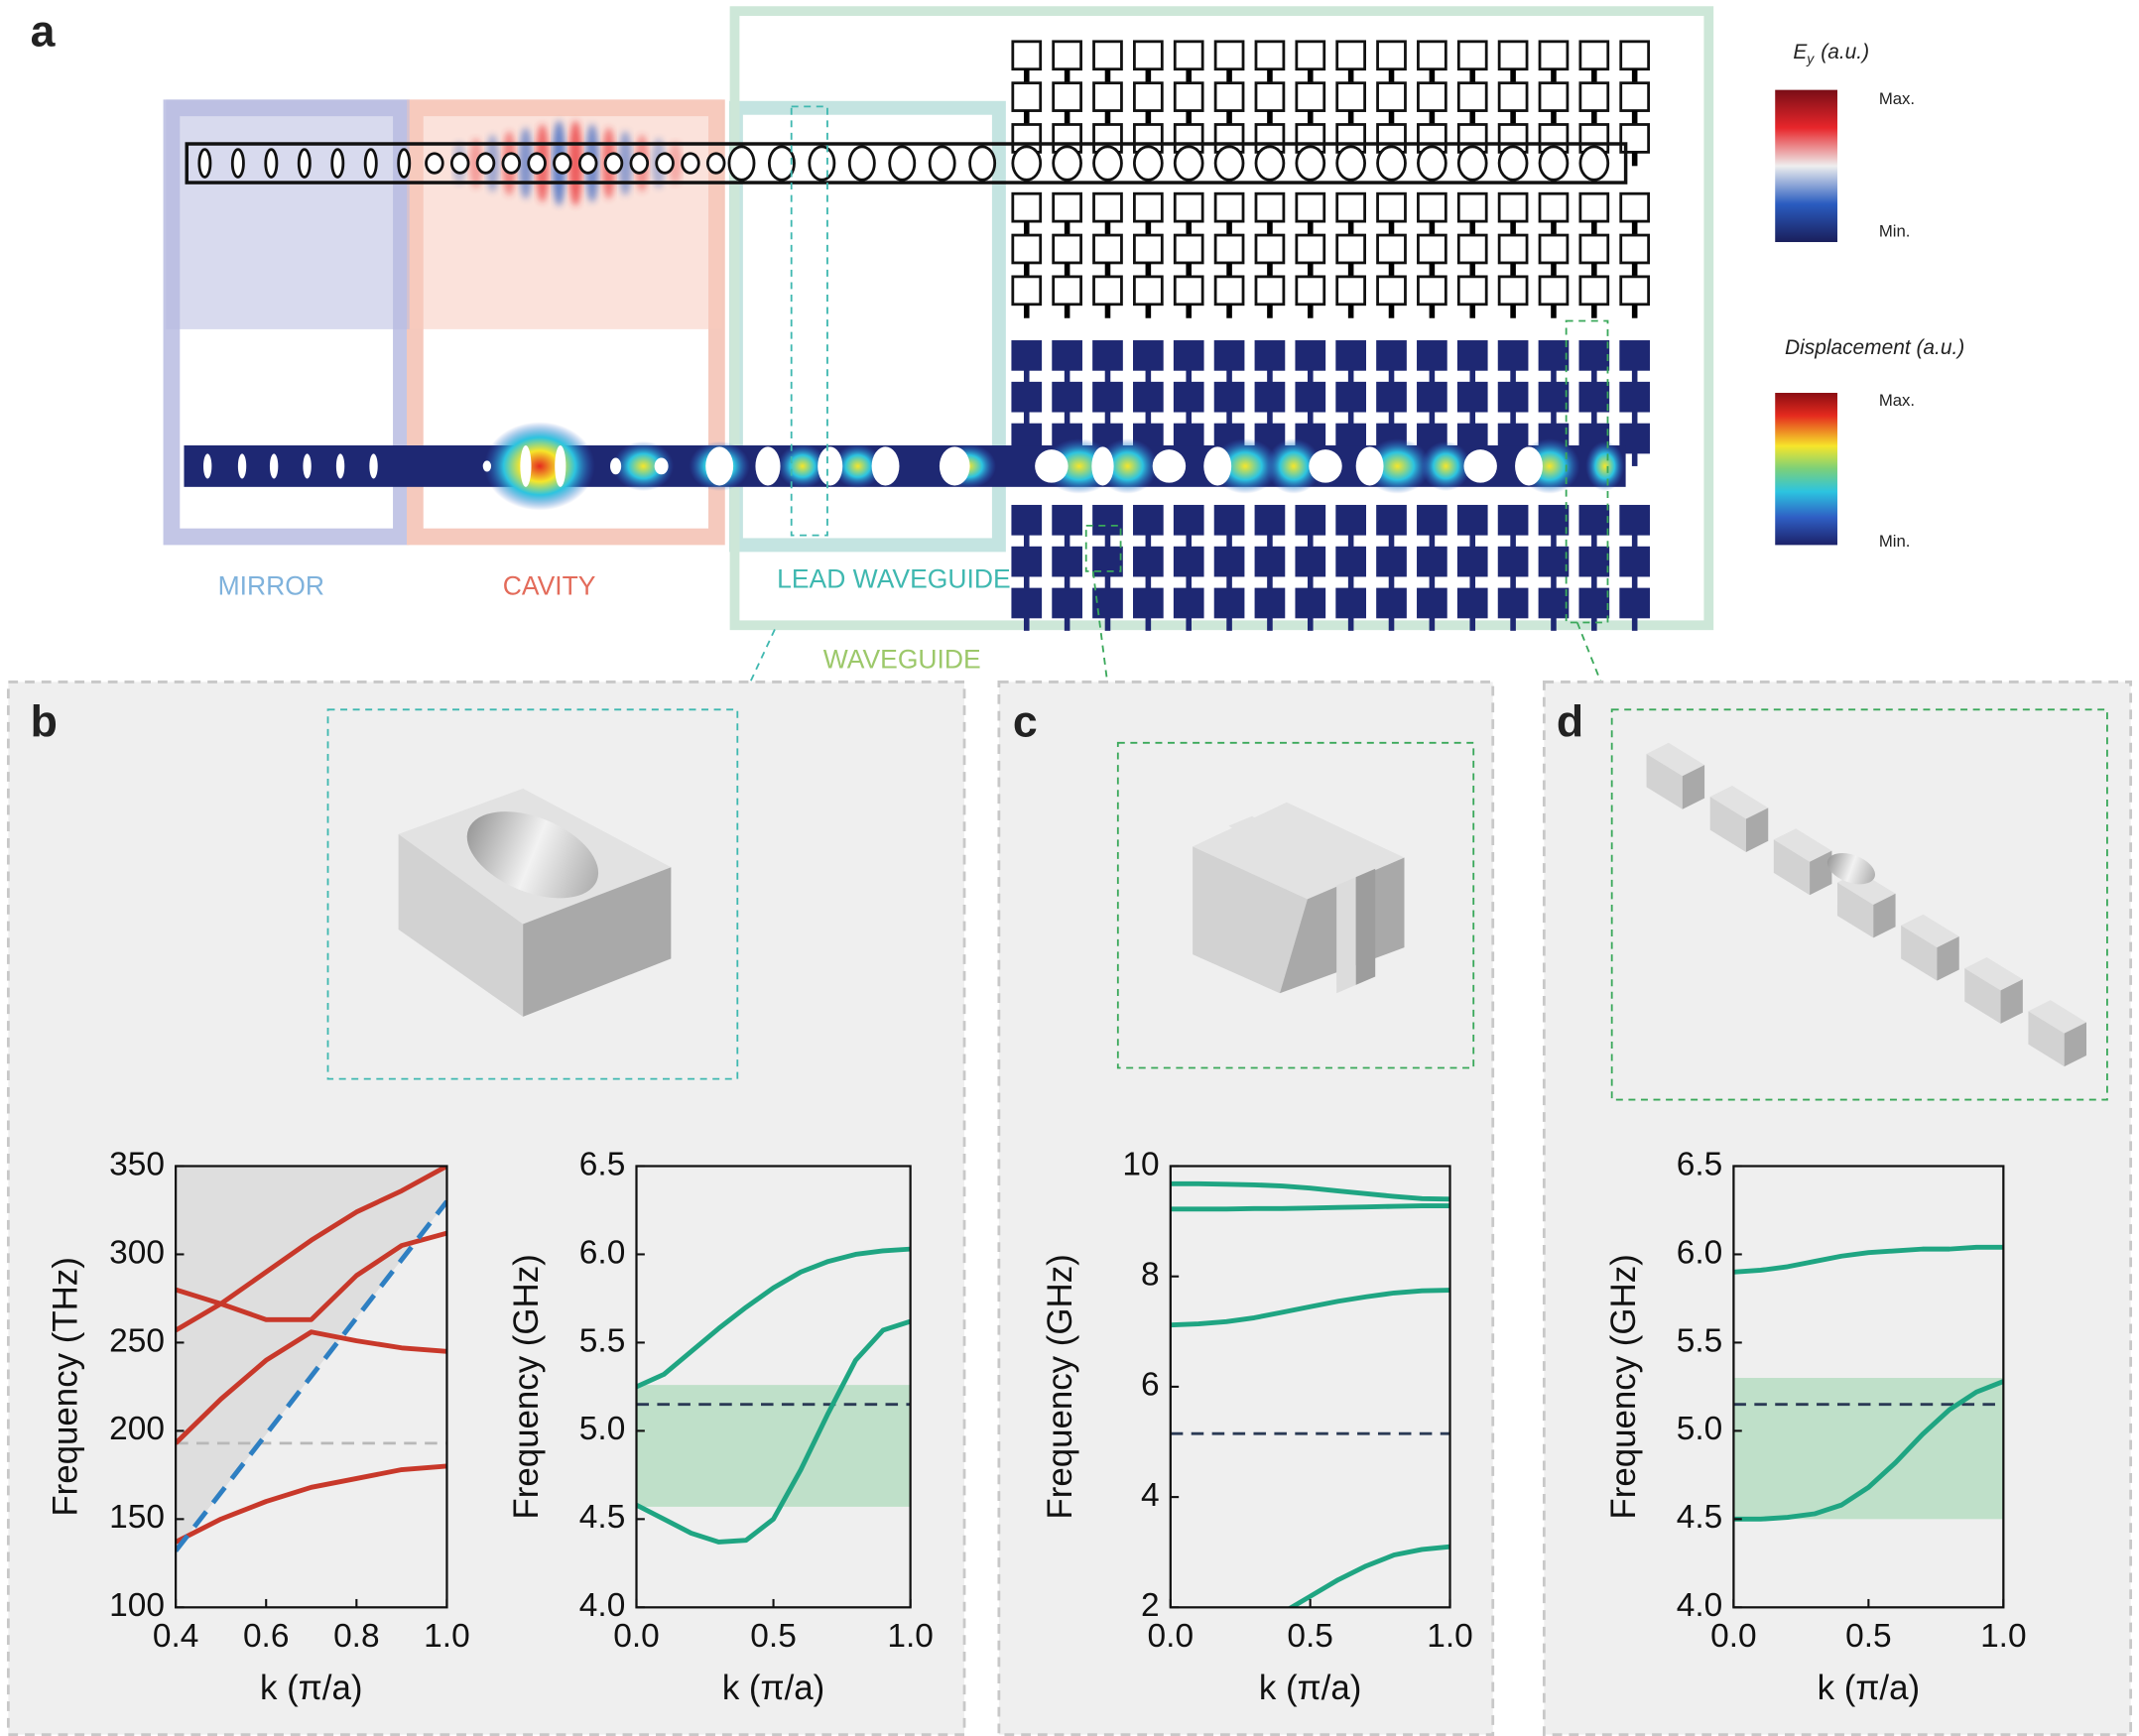  I want to click on colorbar-title: Displacement (a.u.), so click(1874, 347).